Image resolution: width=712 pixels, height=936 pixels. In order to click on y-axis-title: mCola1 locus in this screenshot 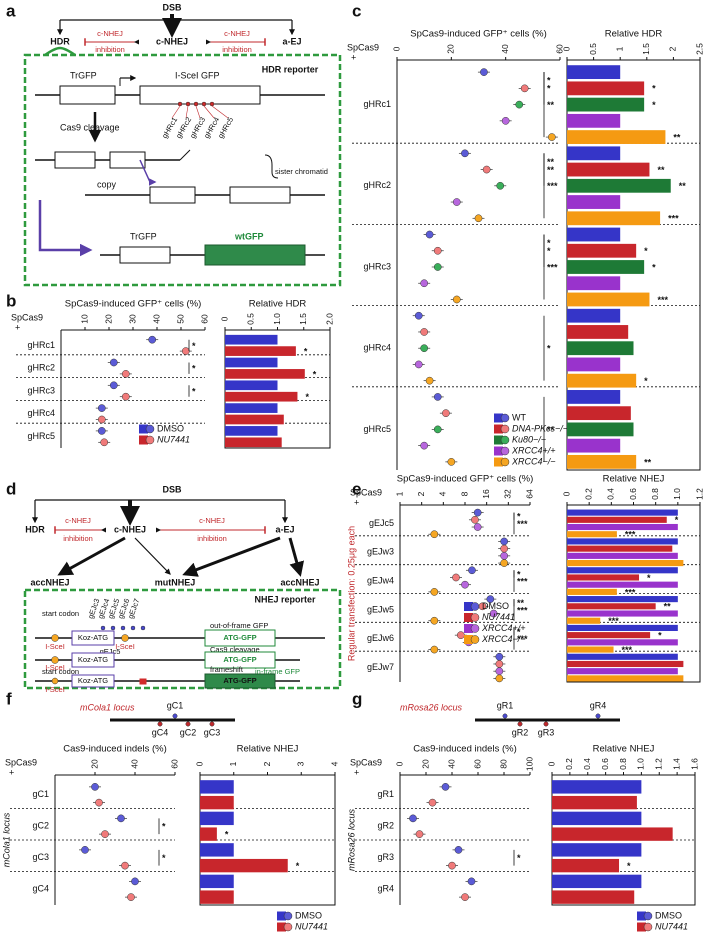, I will do `click(6, 839)`.